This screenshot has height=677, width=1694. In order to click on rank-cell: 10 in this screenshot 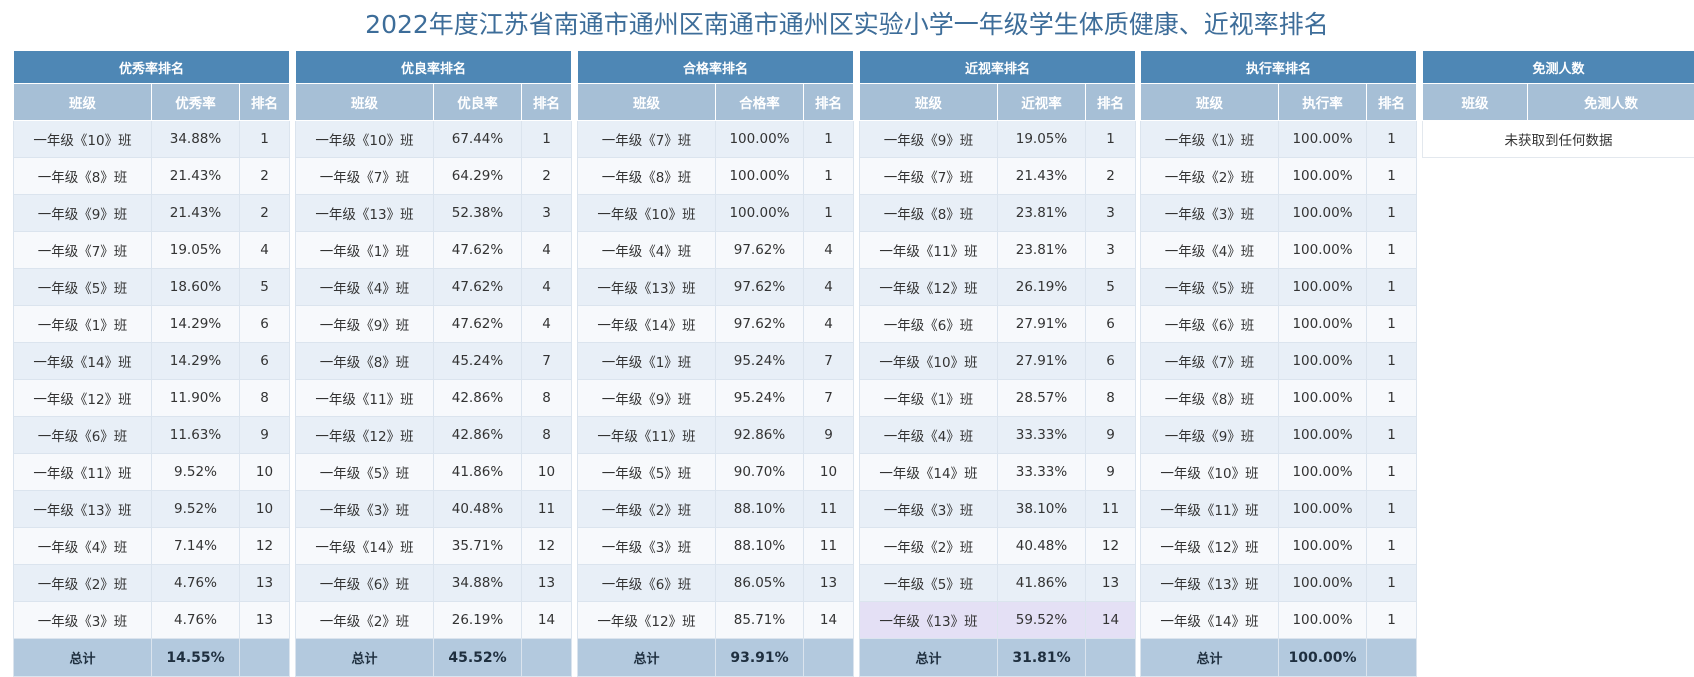, I will do `click(265, 472)`.